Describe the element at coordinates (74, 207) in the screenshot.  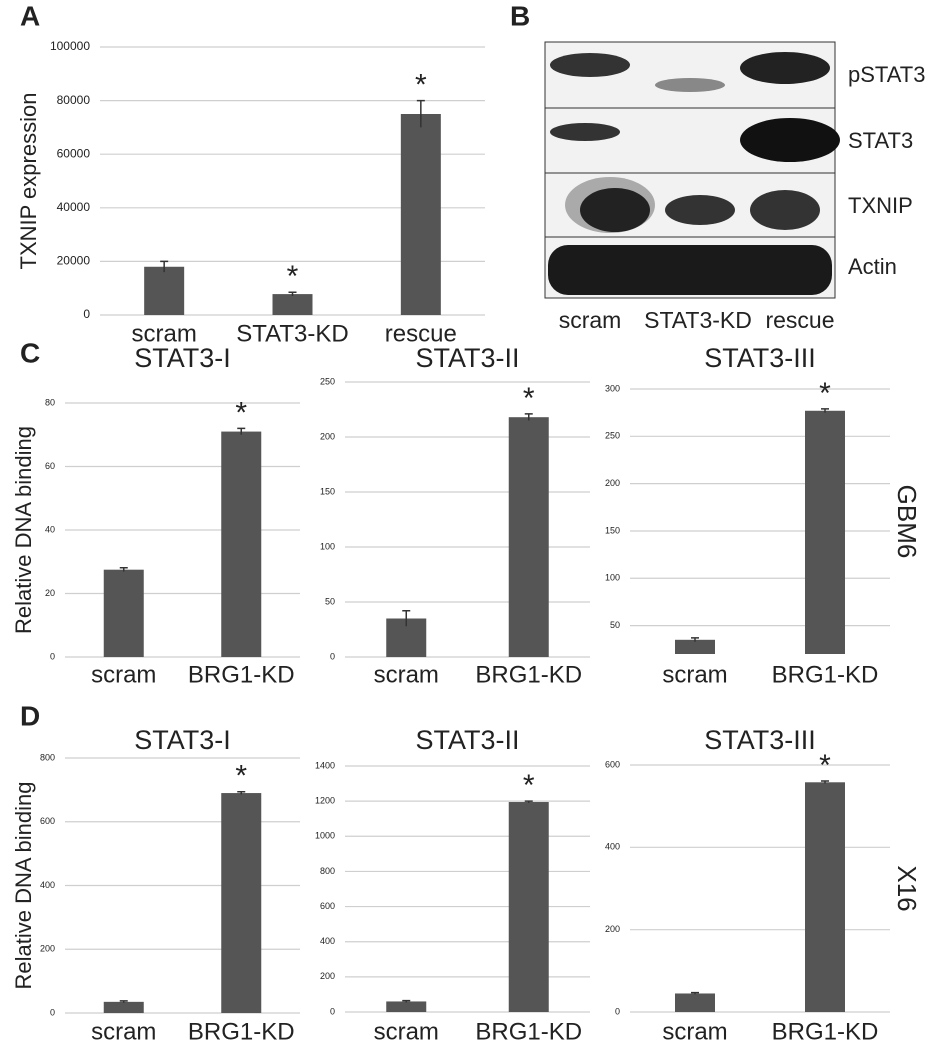
I see `y-tick-label: 40000` at that location.